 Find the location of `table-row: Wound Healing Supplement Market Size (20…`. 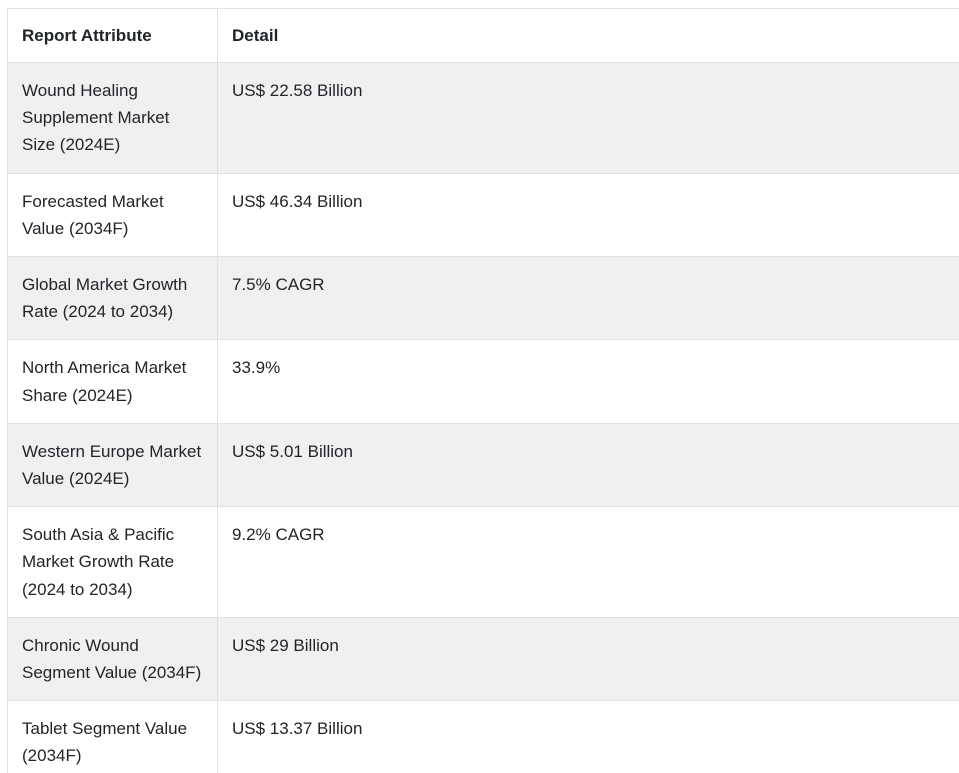

table-row: Wound Healing Supplement Market Size (20… is located at coordinates (483, 118).